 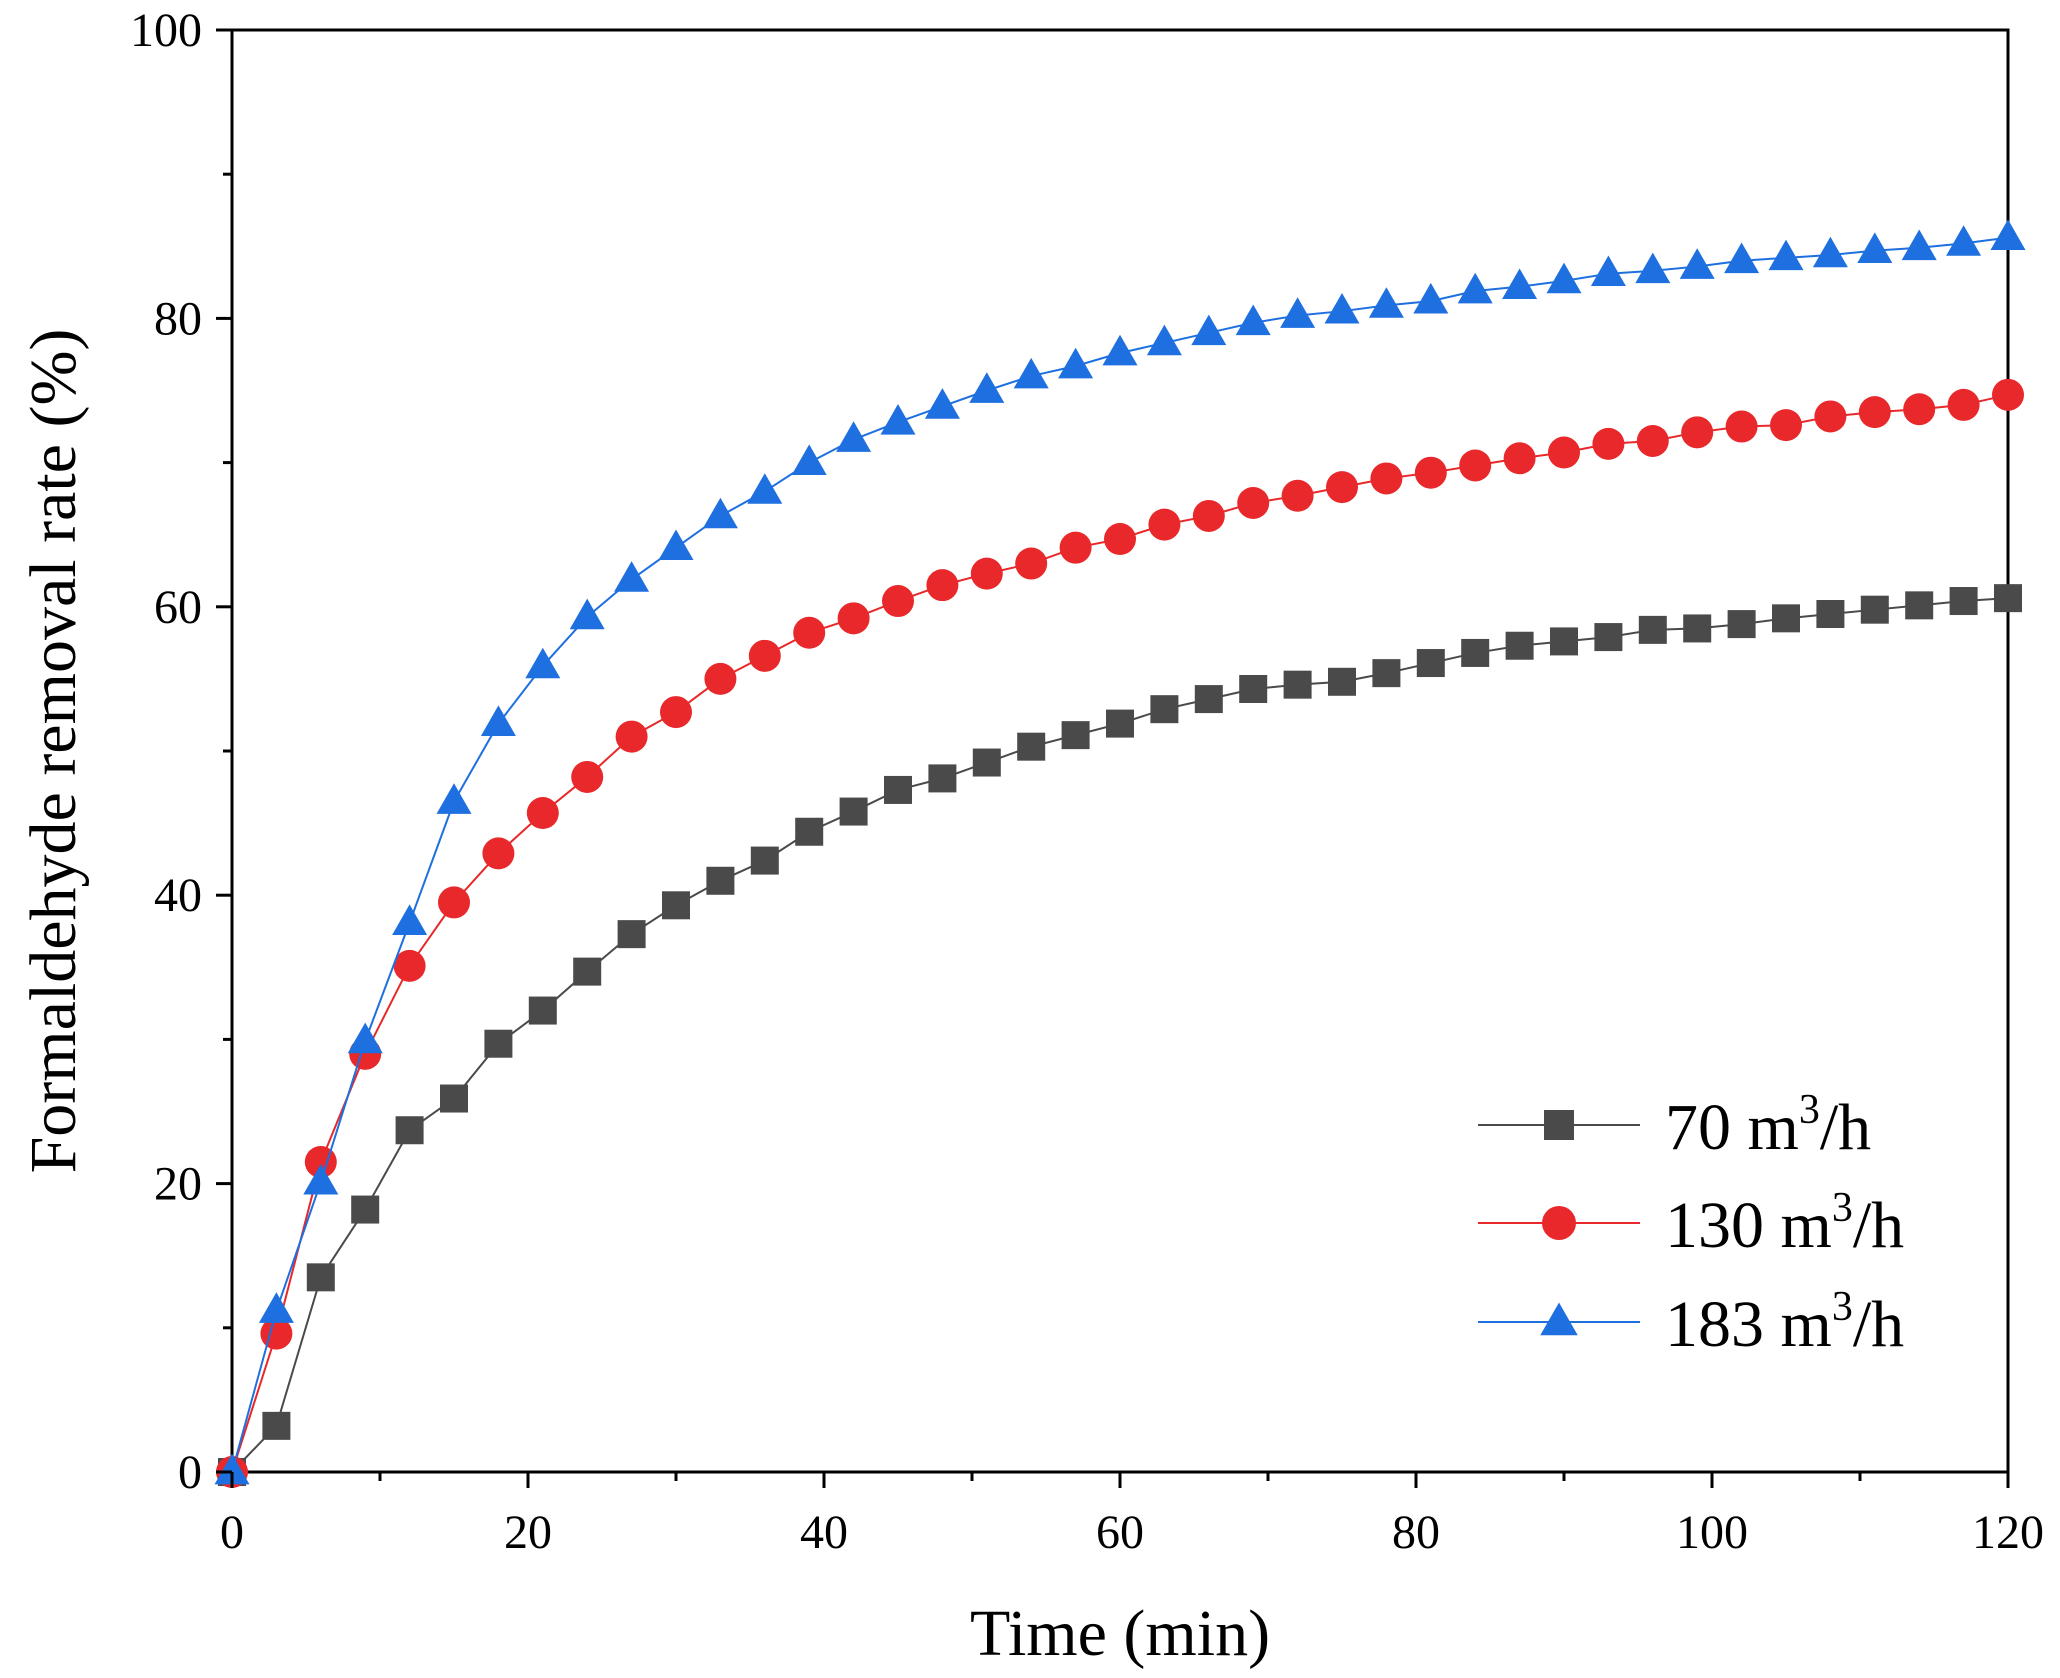 I want to click on x-tick-label: 80, so click(x=1416, y=1532).